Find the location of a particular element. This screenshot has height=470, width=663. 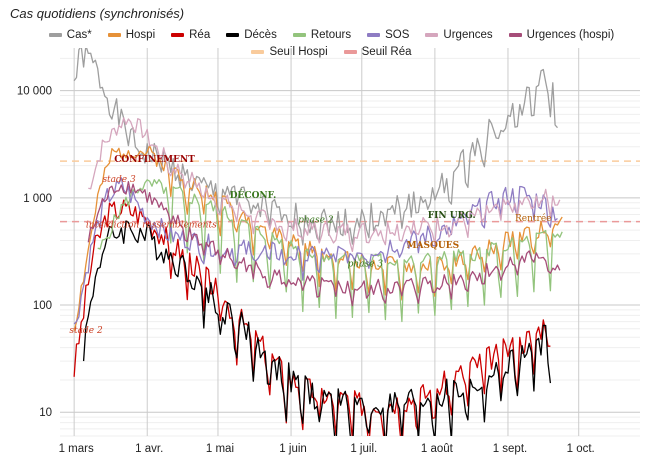

x-tick-label: 1 mars is located at coordinates (76, 449).